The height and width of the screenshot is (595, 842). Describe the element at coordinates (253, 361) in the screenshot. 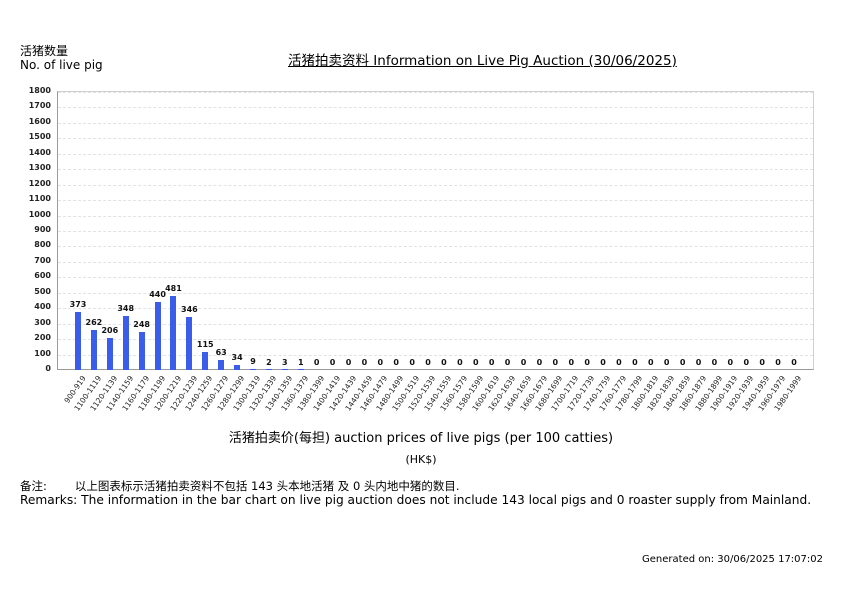

I see `bar-value-label: 9` at that location.